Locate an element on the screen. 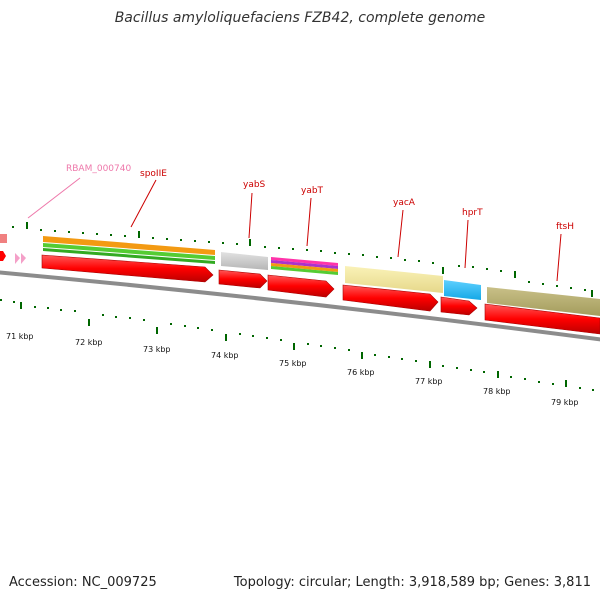  upper-tick-marks is located at coordinates (302, 259).